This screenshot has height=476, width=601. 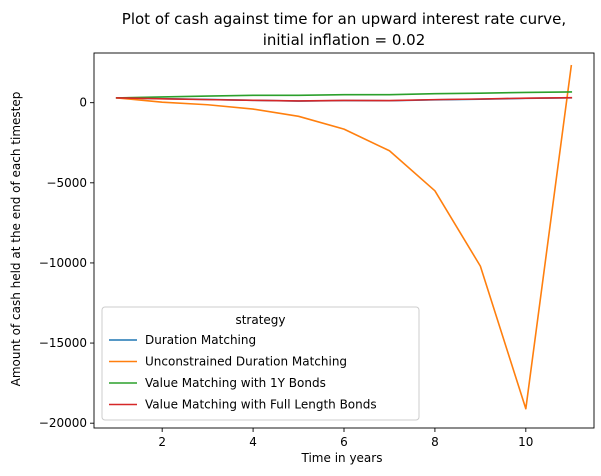 What do you see at coordinates (435, 442) in the screenshot?
I see `x-tick-label: 8` at bounding box center [435, 442].